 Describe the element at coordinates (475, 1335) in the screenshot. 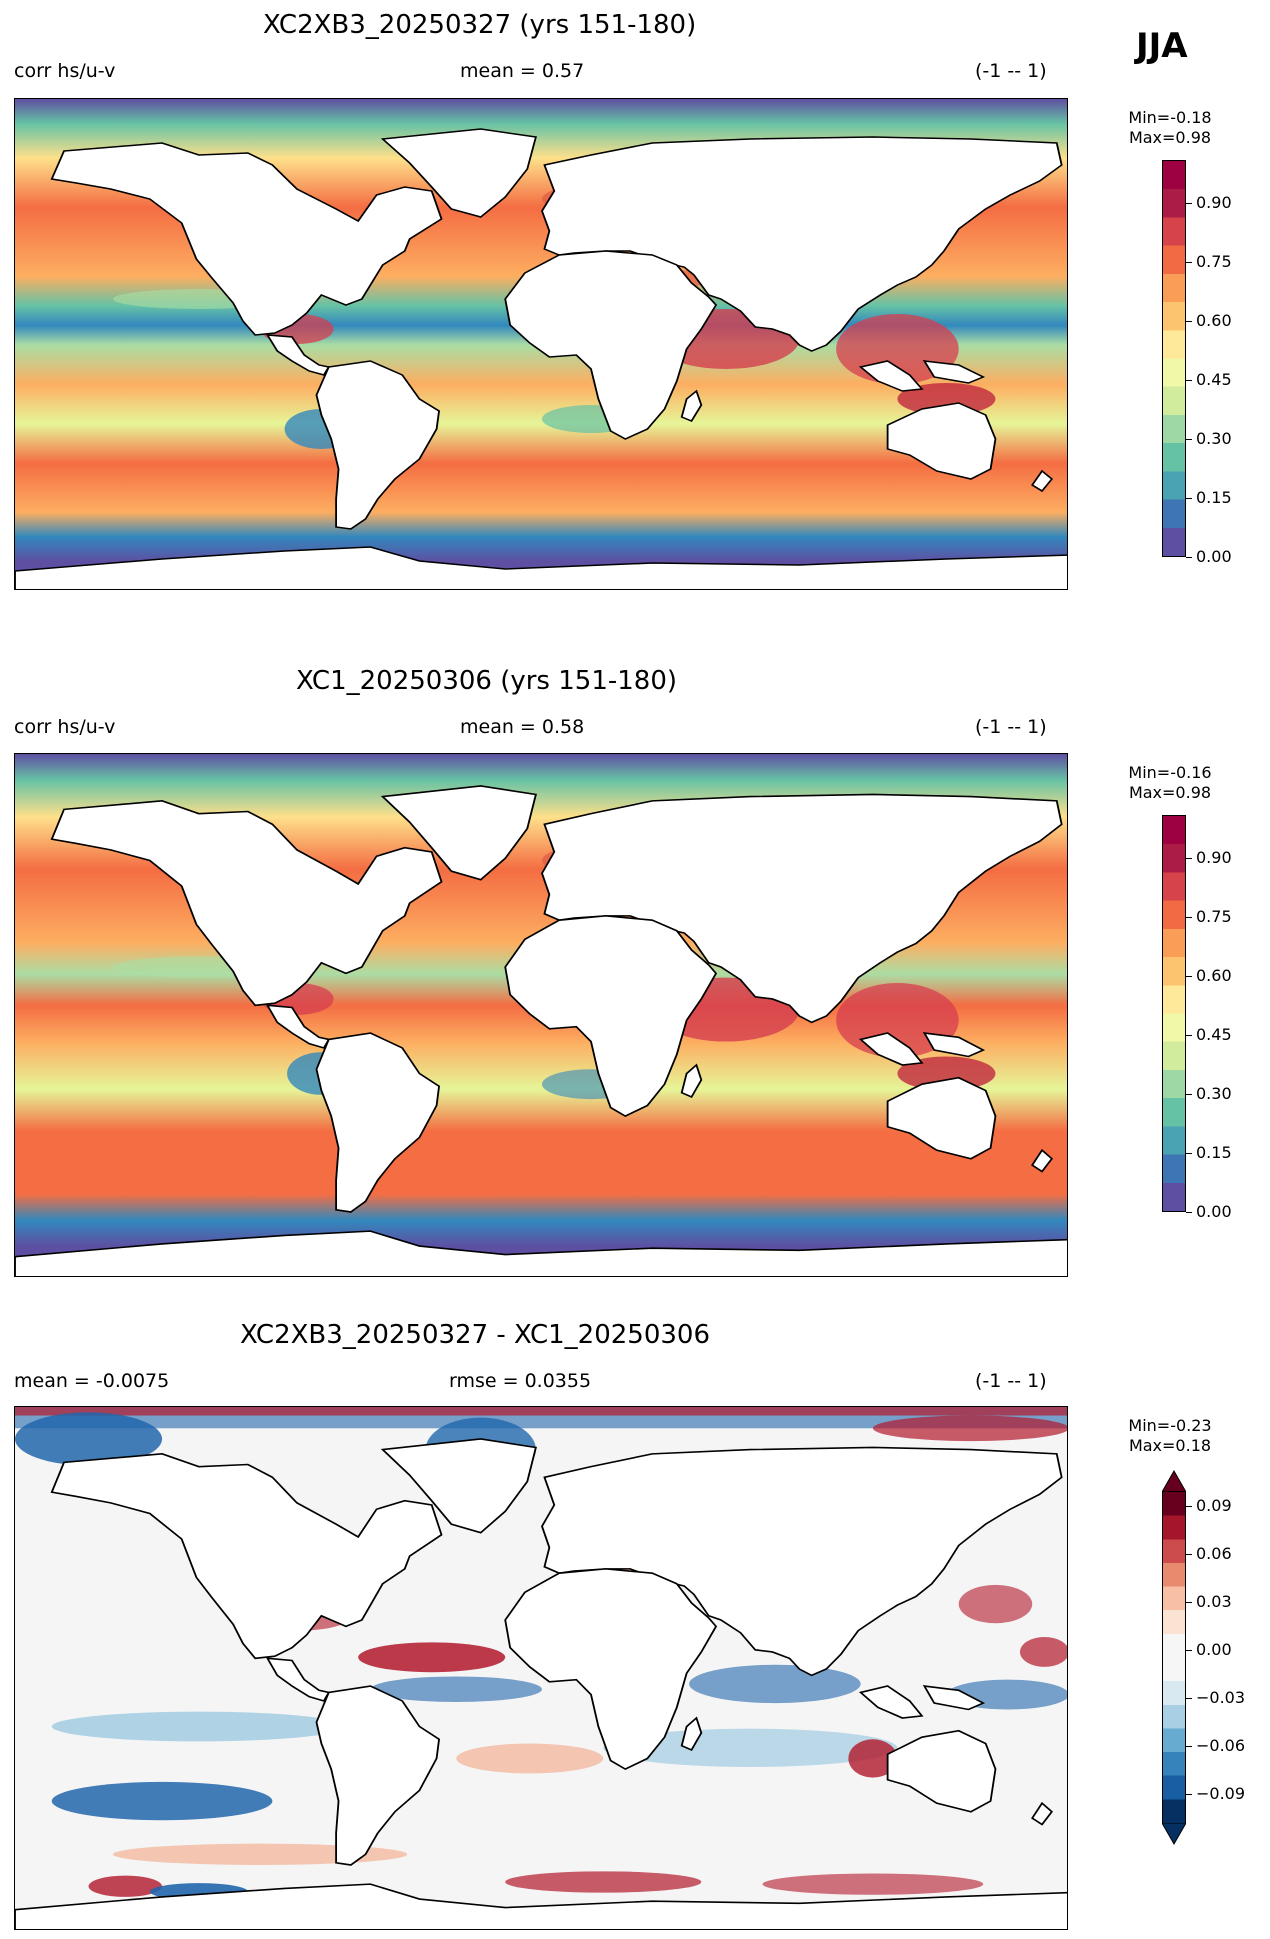

I see `panel-3-title: XC2XB3_20250327 - XC1_20250306` at that location.